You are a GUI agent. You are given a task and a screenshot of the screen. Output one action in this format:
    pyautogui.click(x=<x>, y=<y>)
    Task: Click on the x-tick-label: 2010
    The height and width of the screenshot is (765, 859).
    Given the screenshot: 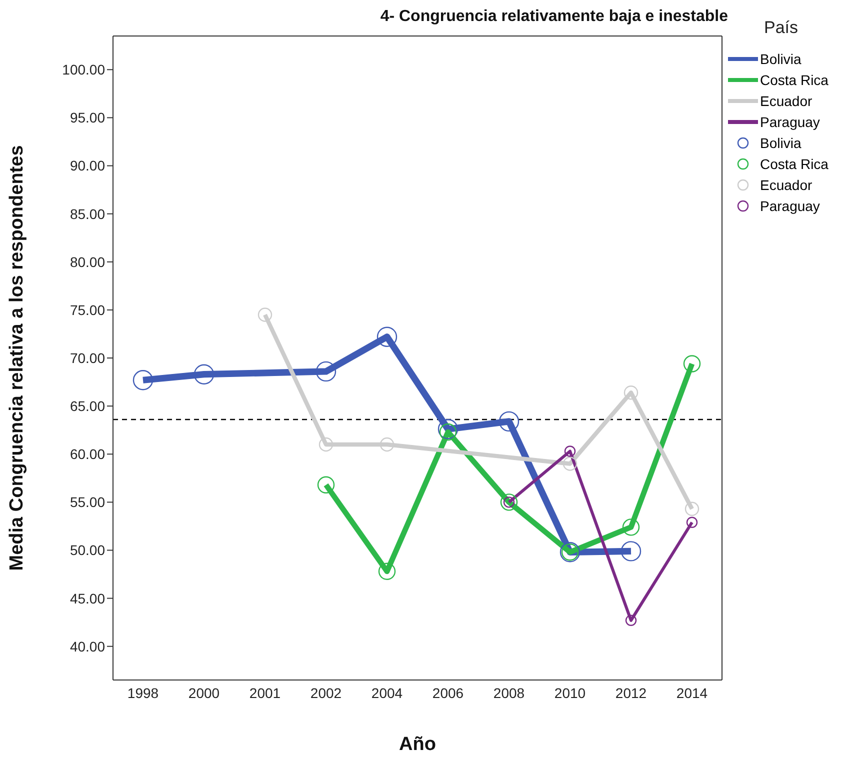 What is the action you would take?
    pyautogui.click(x=570, y=692)
    